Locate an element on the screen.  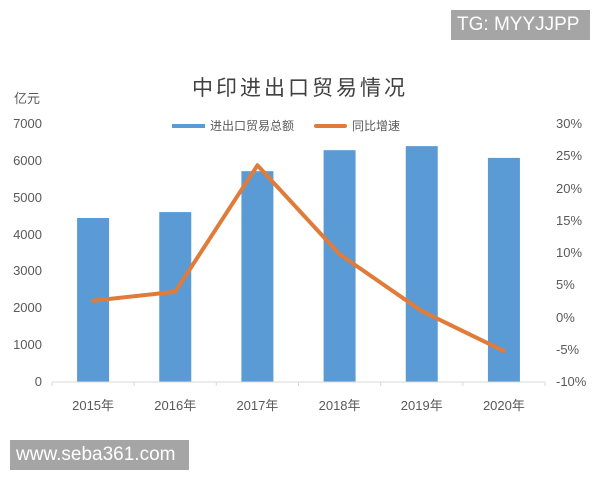
y-tick-left: 2000 is located at coordinates (27, 308).